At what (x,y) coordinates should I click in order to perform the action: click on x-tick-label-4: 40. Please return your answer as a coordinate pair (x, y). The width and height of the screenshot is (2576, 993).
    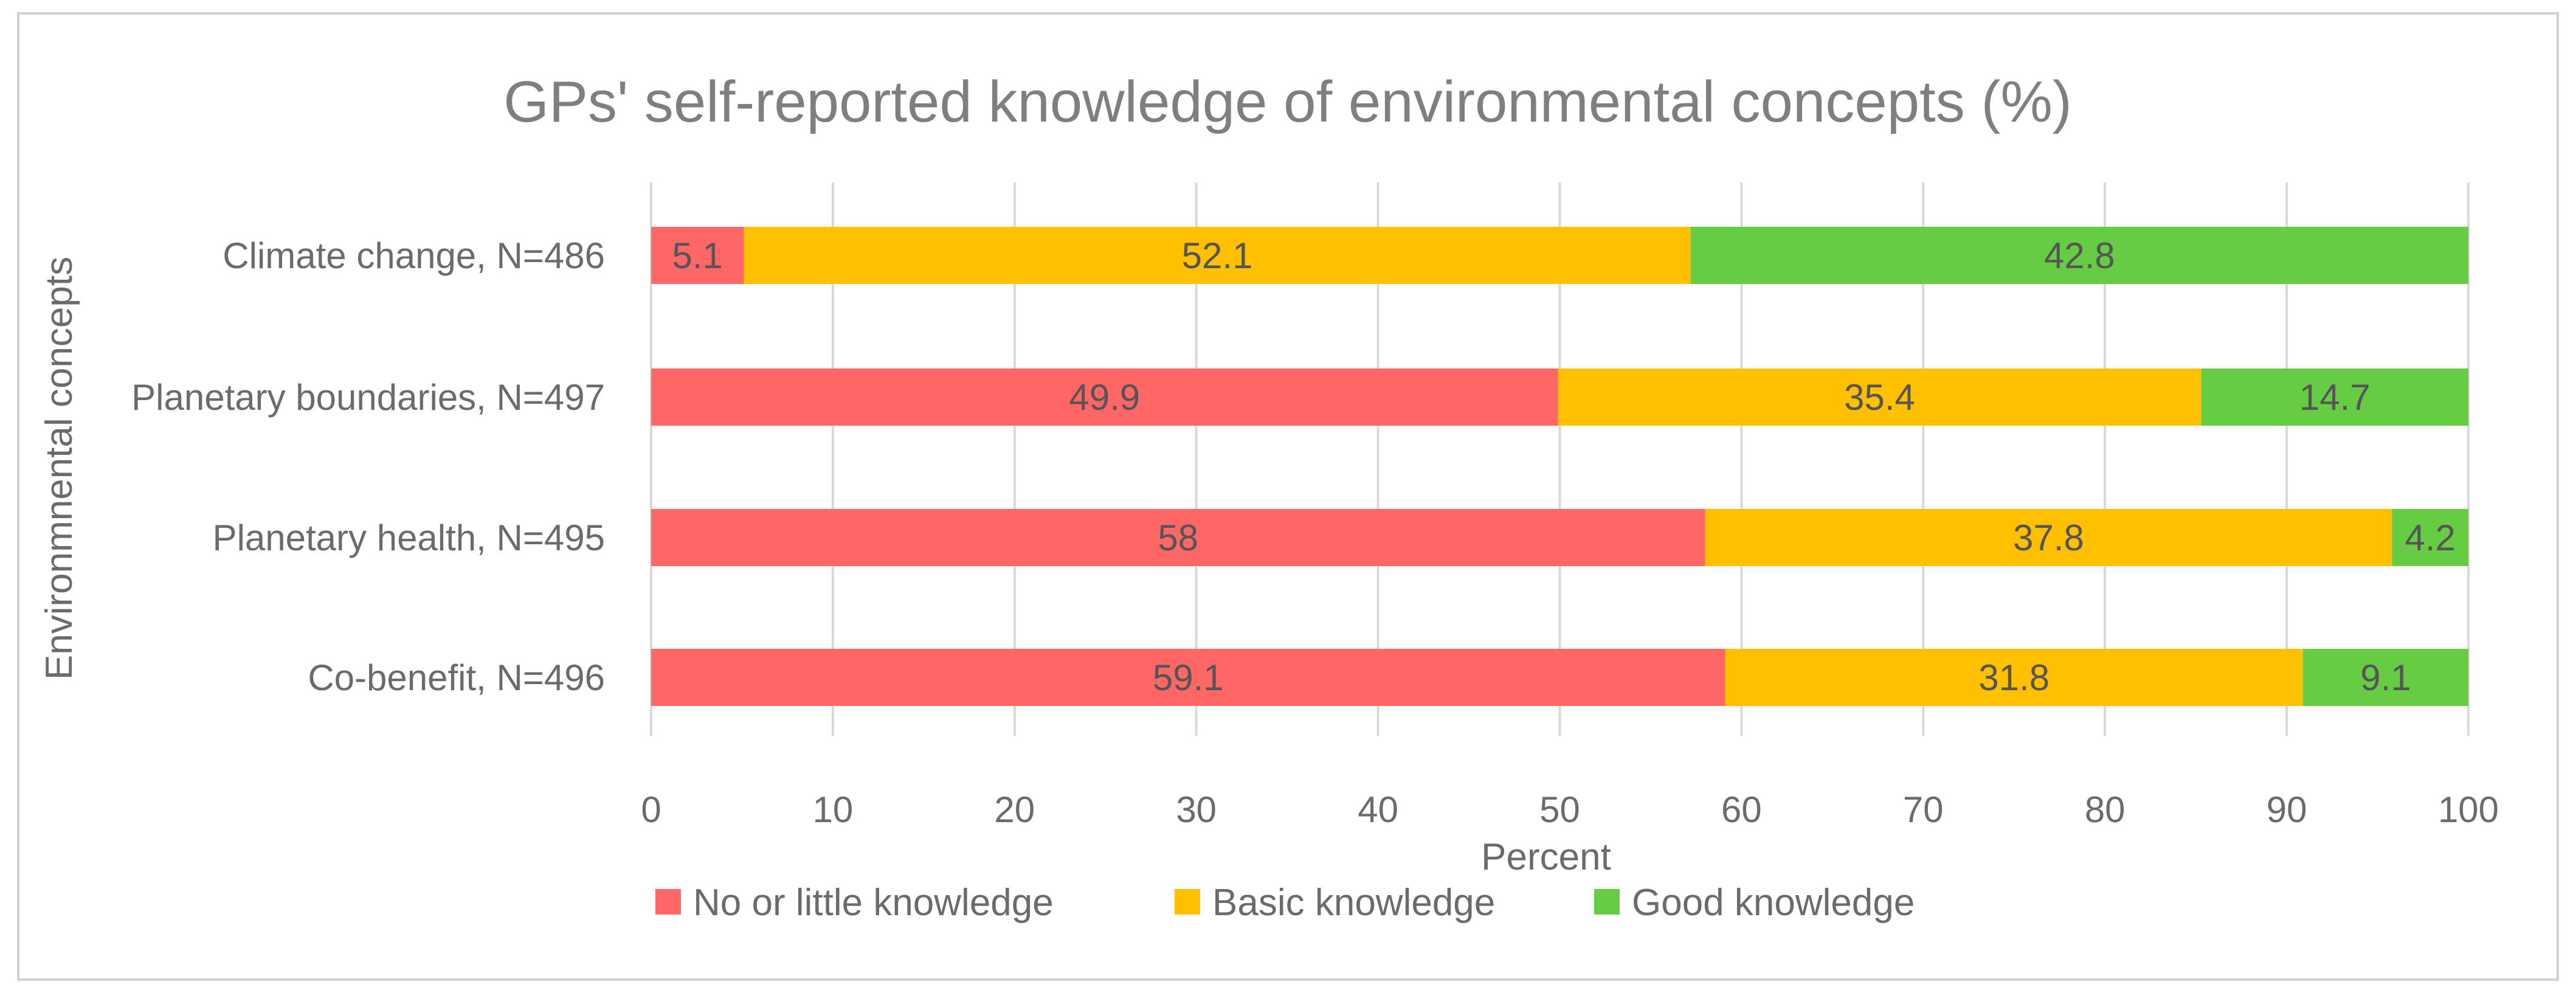
    Looking at the image, I should click on (1378, 810).